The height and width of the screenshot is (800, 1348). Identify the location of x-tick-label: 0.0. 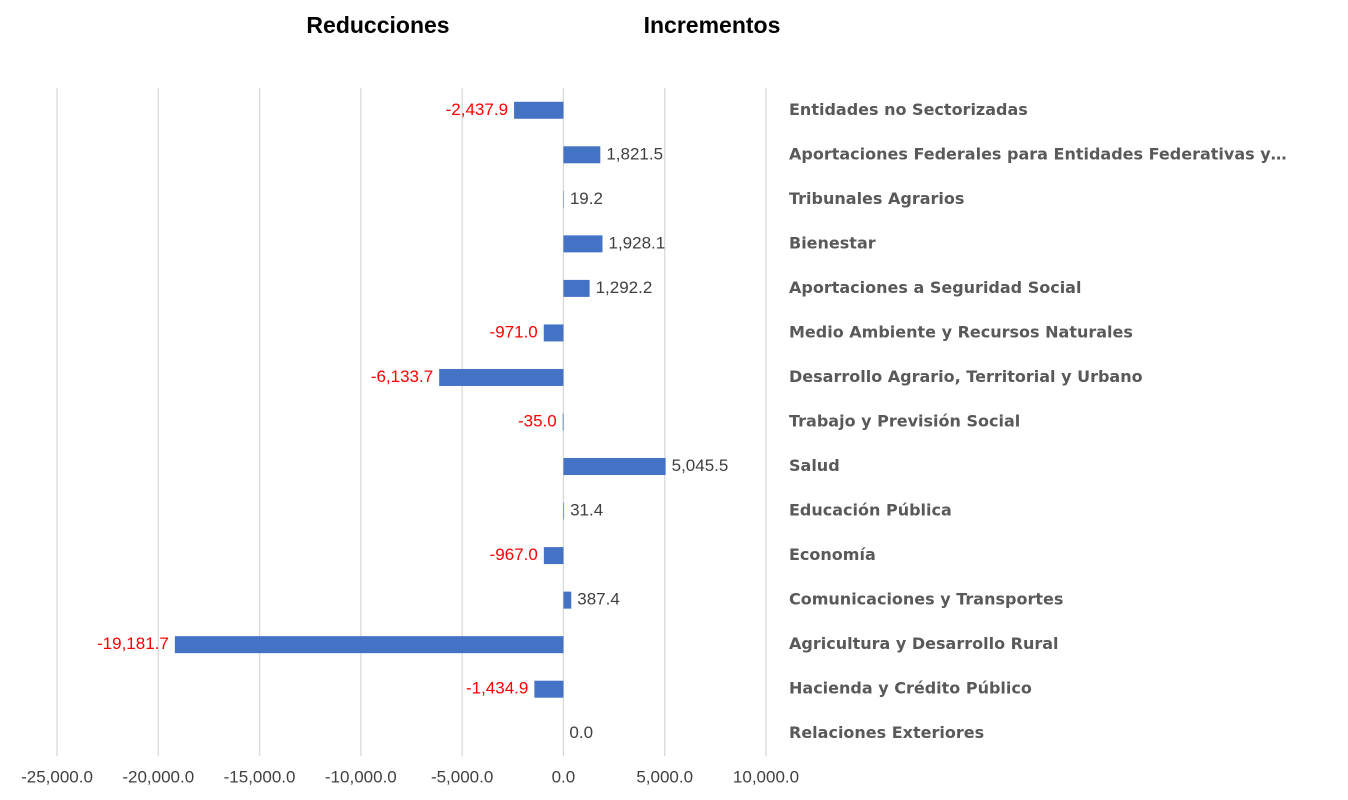
(564, 776).